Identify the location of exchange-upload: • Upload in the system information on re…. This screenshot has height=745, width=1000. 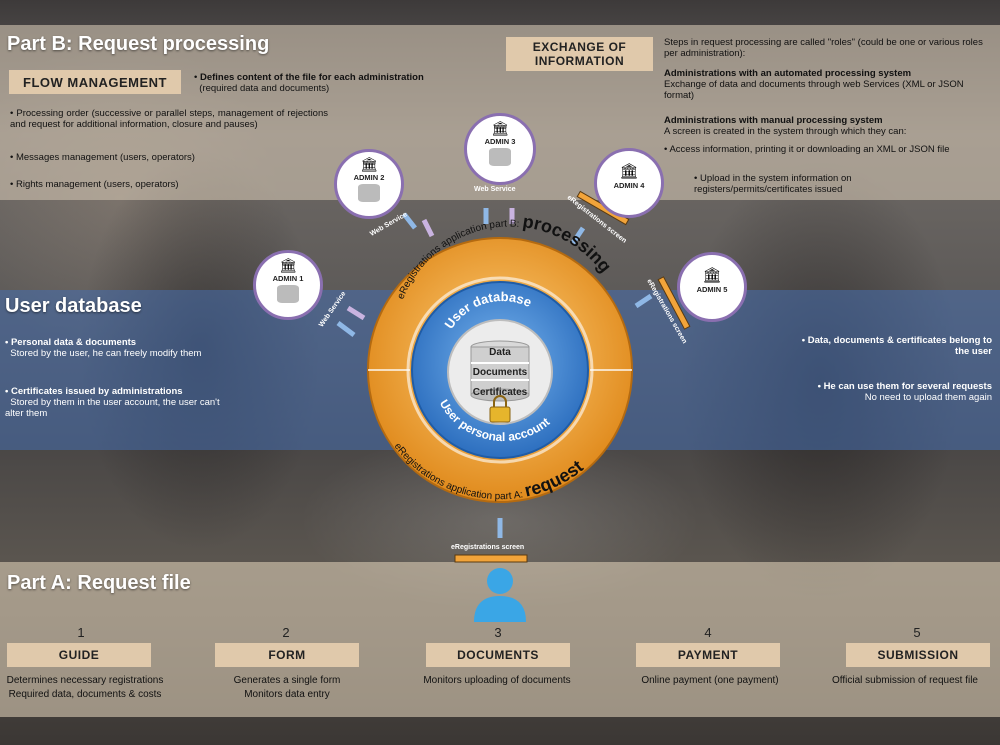
(773, 184).